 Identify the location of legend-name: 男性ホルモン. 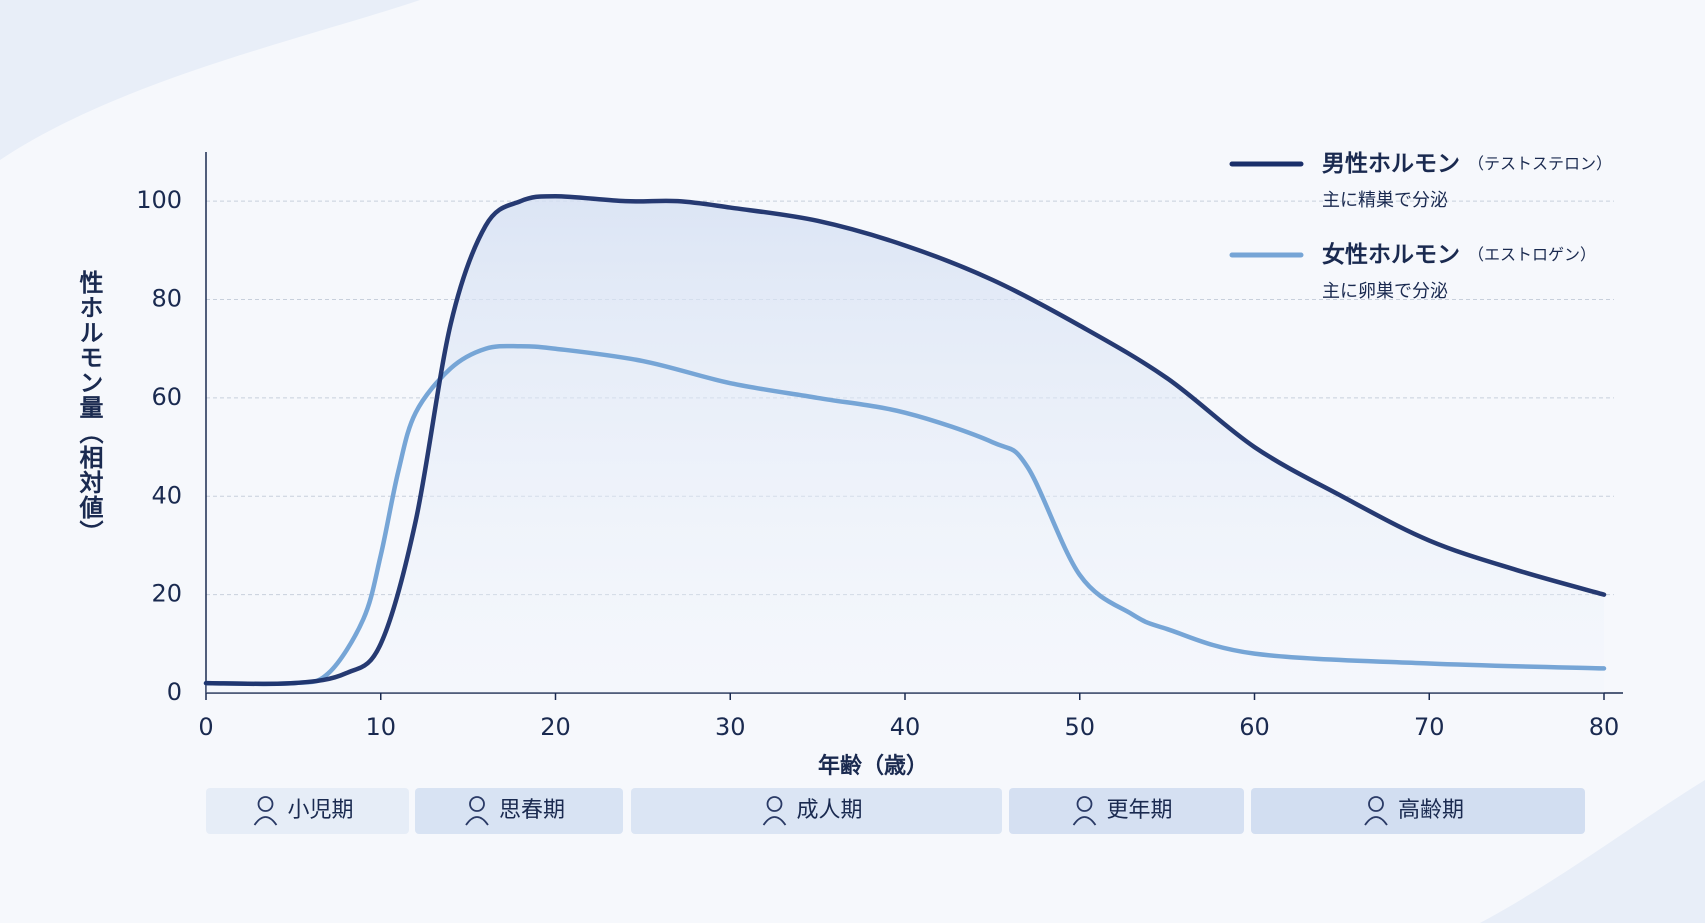
(1391, 164).